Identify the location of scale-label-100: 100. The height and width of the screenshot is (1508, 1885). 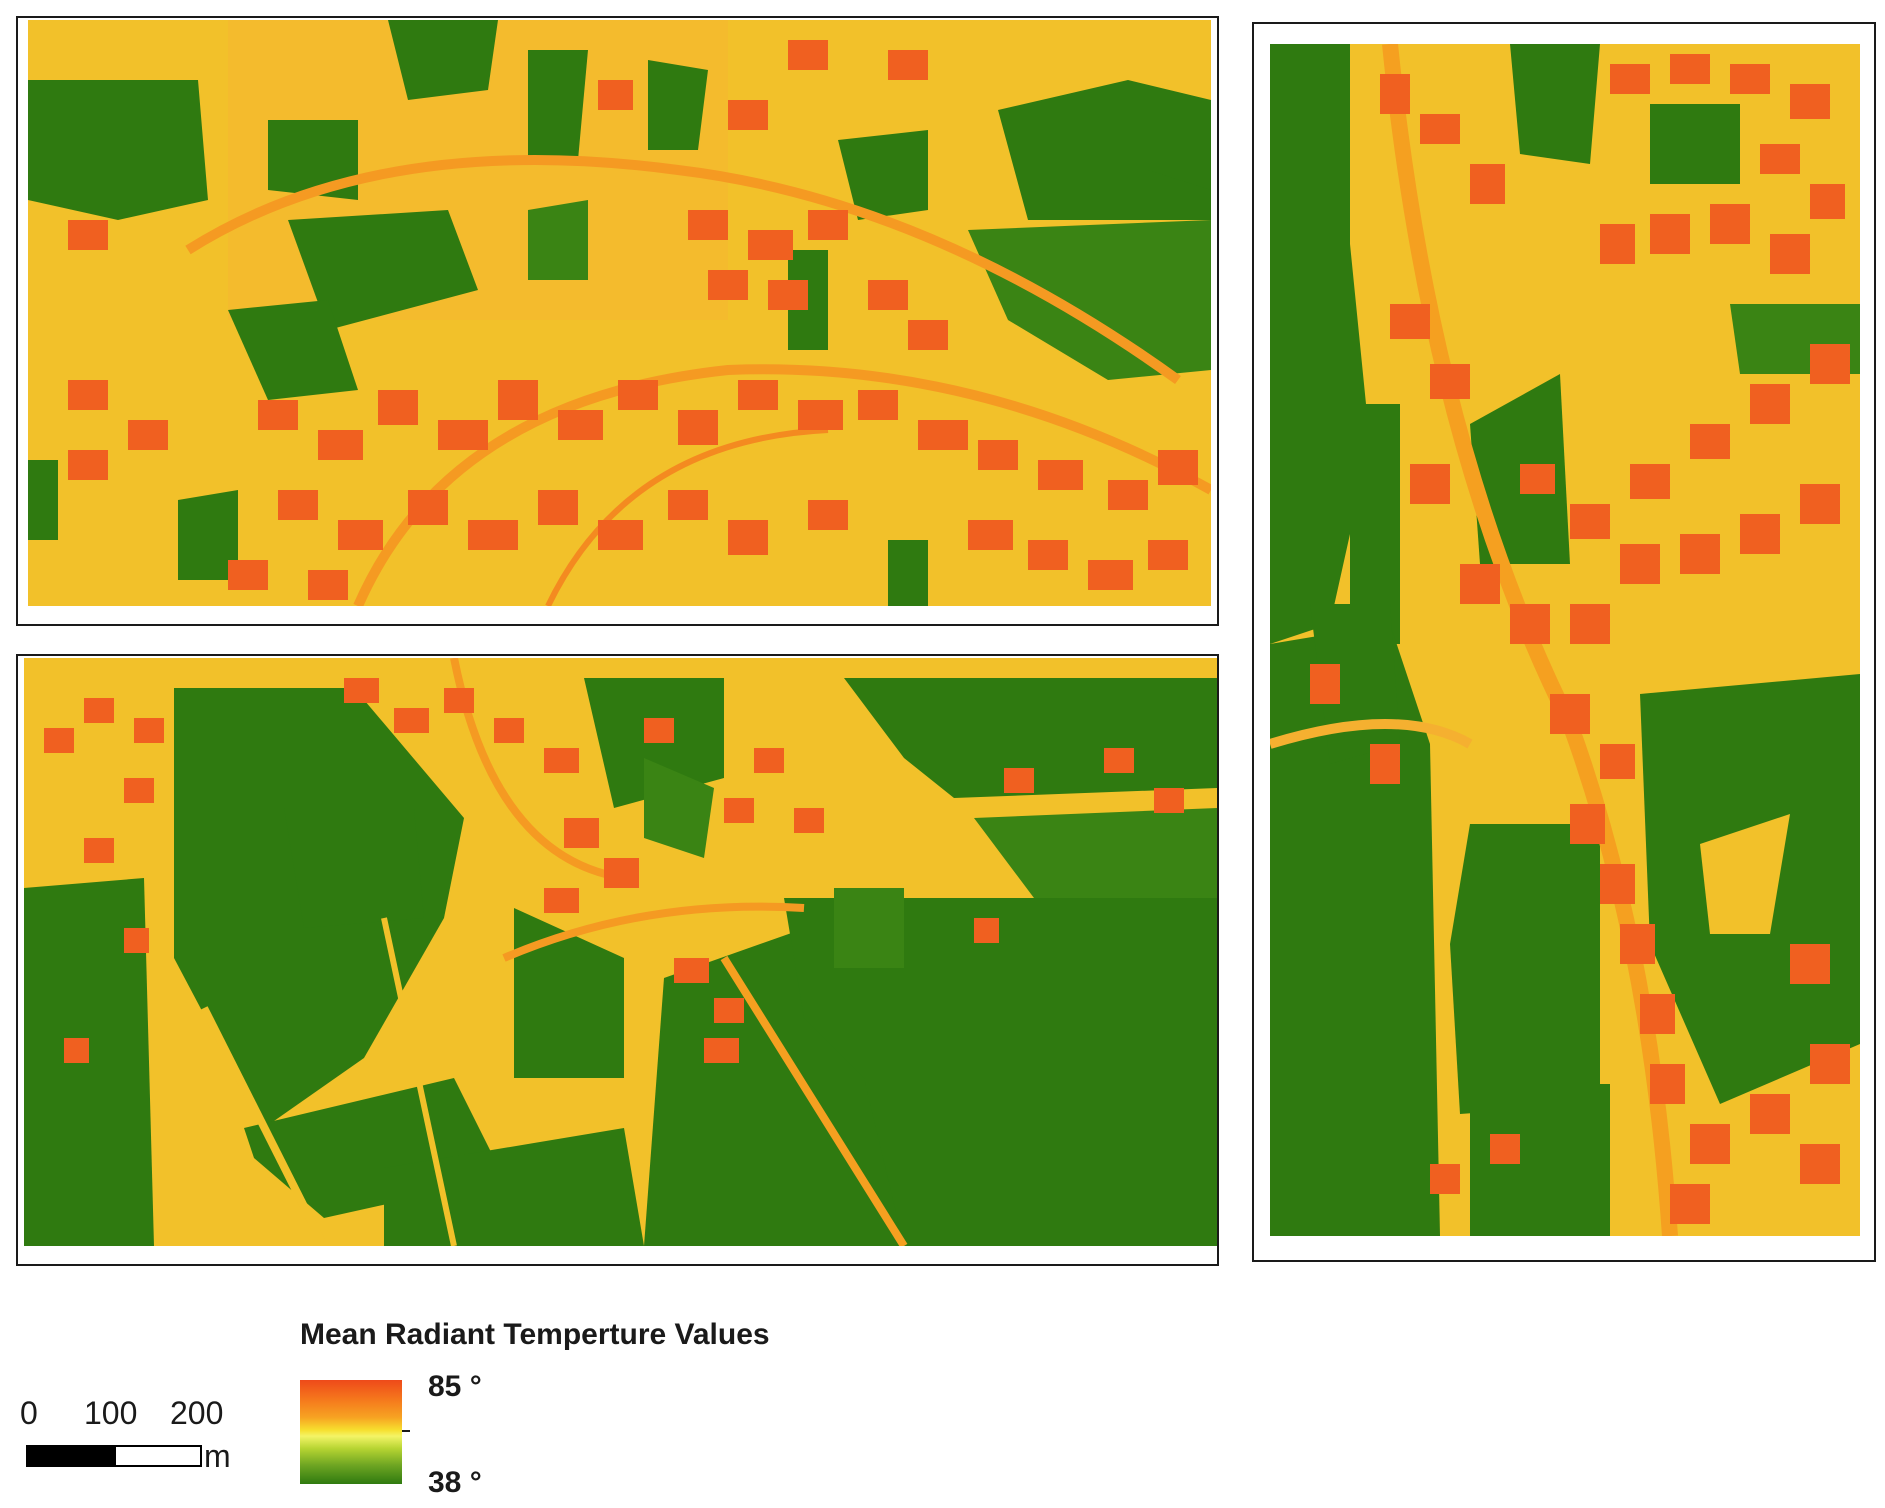
(111, 1413).